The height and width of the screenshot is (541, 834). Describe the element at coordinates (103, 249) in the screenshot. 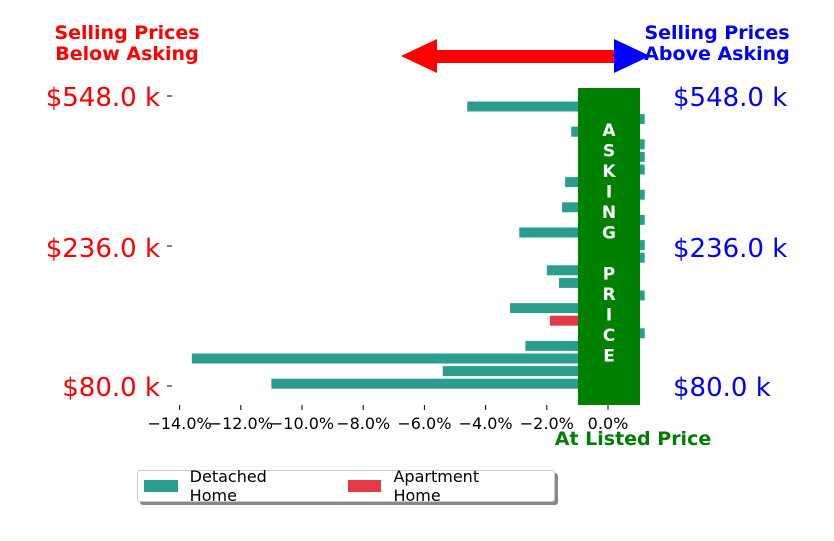

I see `y-label-left-236: $236.0 k` at that location.